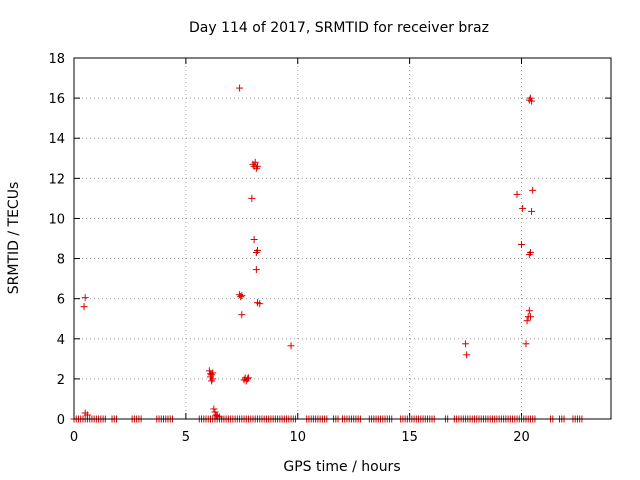 The height and width of the screenshot is (480, 640). What do you see at coordinates (61, 380) in the screenshot?
I see `y-tick-label: 2` at bounding box center [61, 380].